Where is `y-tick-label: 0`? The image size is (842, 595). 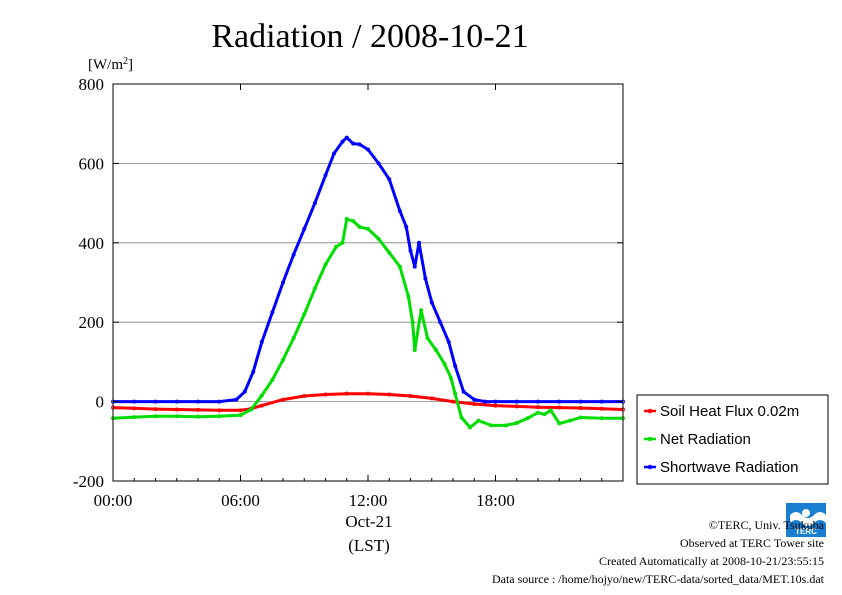 y-tick-label: 0 is located at coordinates (100, 402).